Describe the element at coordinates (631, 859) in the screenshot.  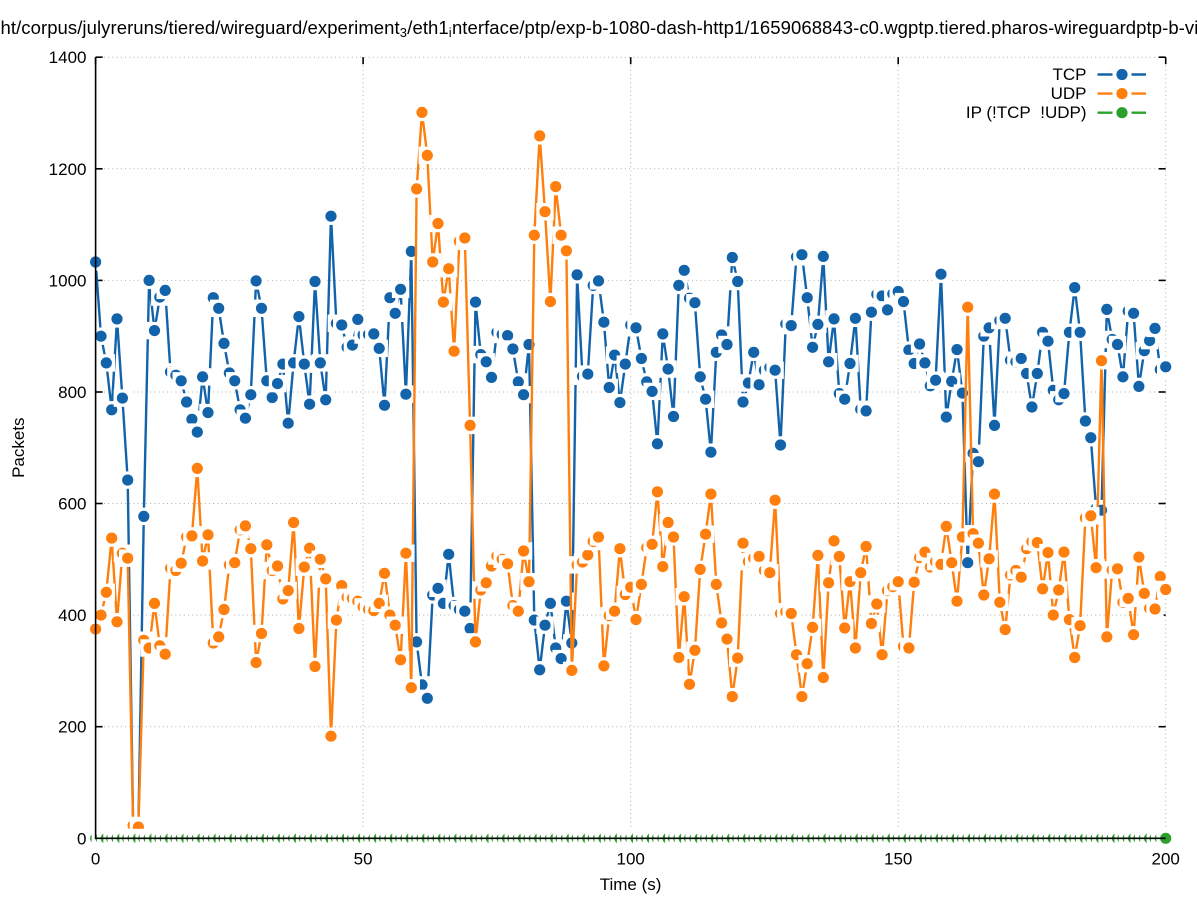
I see `svg-text: 100` at that location.